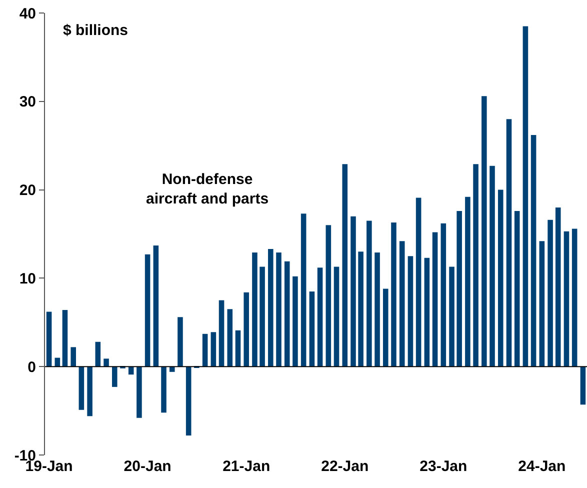 The image size is (587, 488). What do you see at coordinates (32, 367) in the screenshot?
I see `y-tick-label: 0` at bounding box center [32, 367].